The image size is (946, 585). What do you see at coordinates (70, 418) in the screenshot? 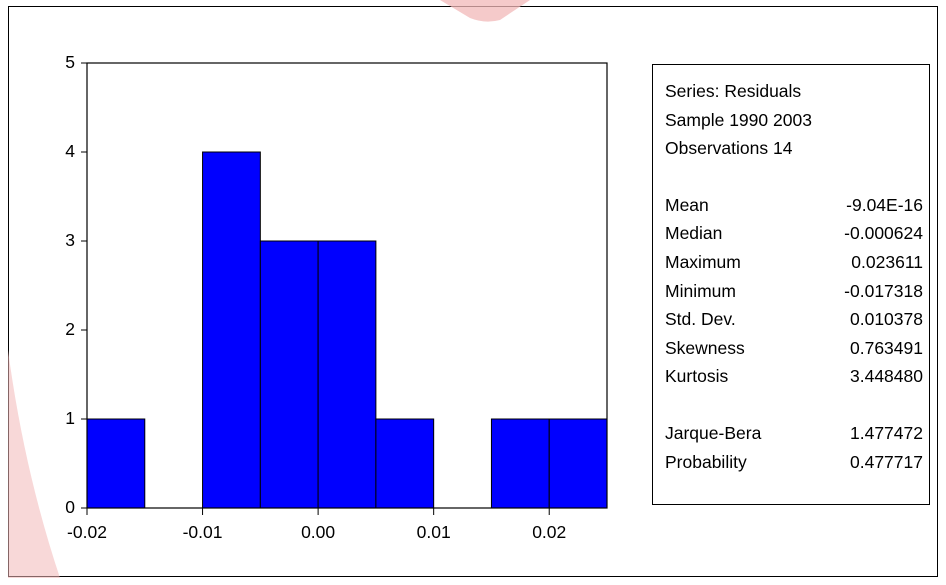
I see `y-tick-label: 1` at bounding box center [70, 418].